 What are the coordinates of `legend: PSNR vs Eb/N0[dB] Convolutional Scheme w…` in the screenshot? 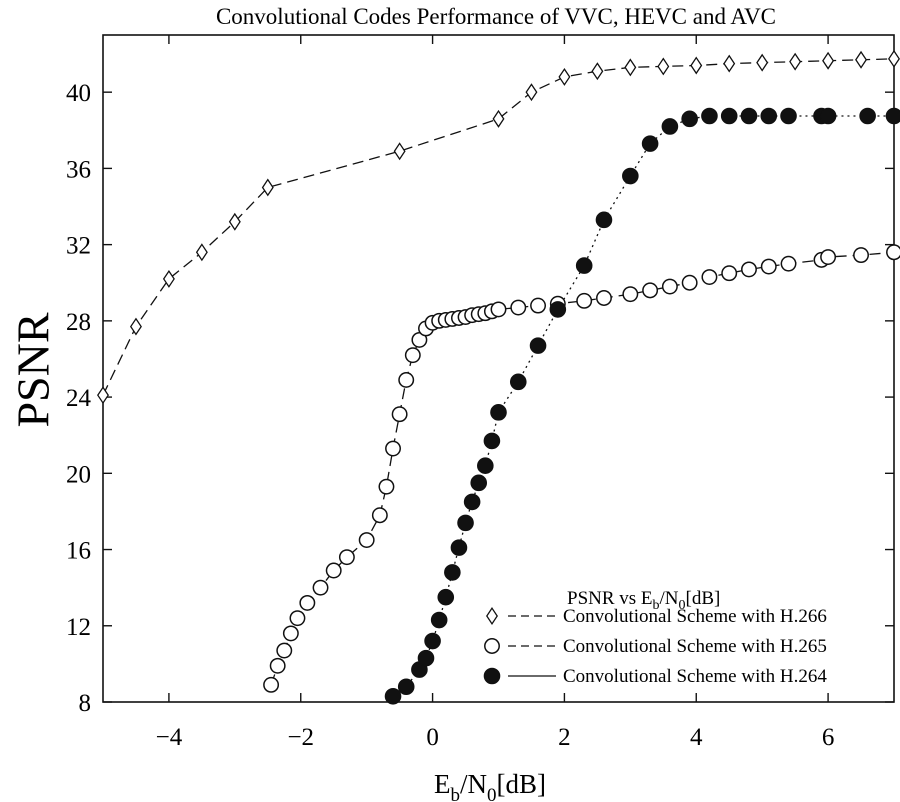 It's located at (655, 637).